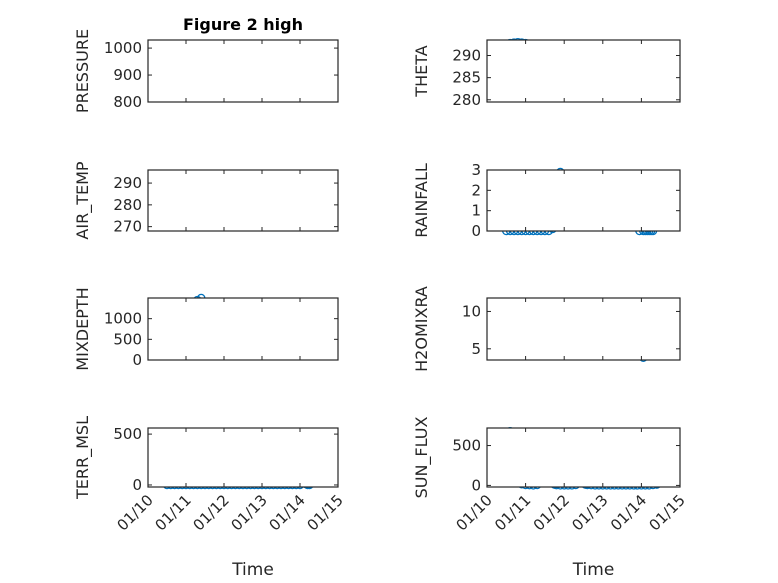  I want to click on y-tick-label: 270, so click(127, 227).